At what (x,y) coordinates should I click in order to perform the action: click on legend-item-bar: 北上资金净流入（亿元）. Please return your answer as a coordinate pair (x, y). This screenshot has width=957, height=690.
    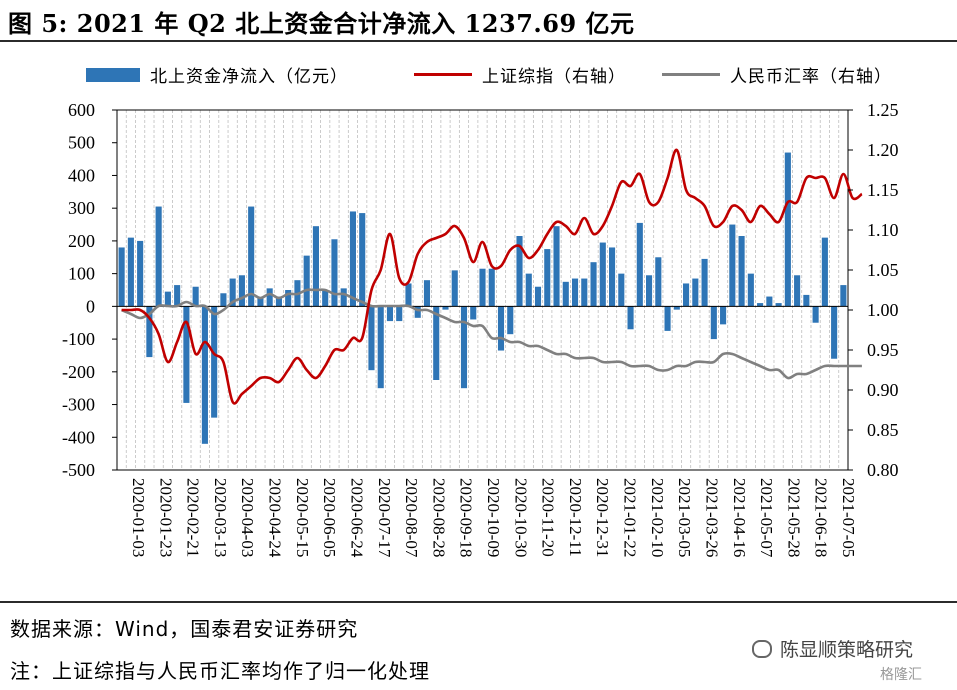
    Looking at the image, I should click on (217, 74).